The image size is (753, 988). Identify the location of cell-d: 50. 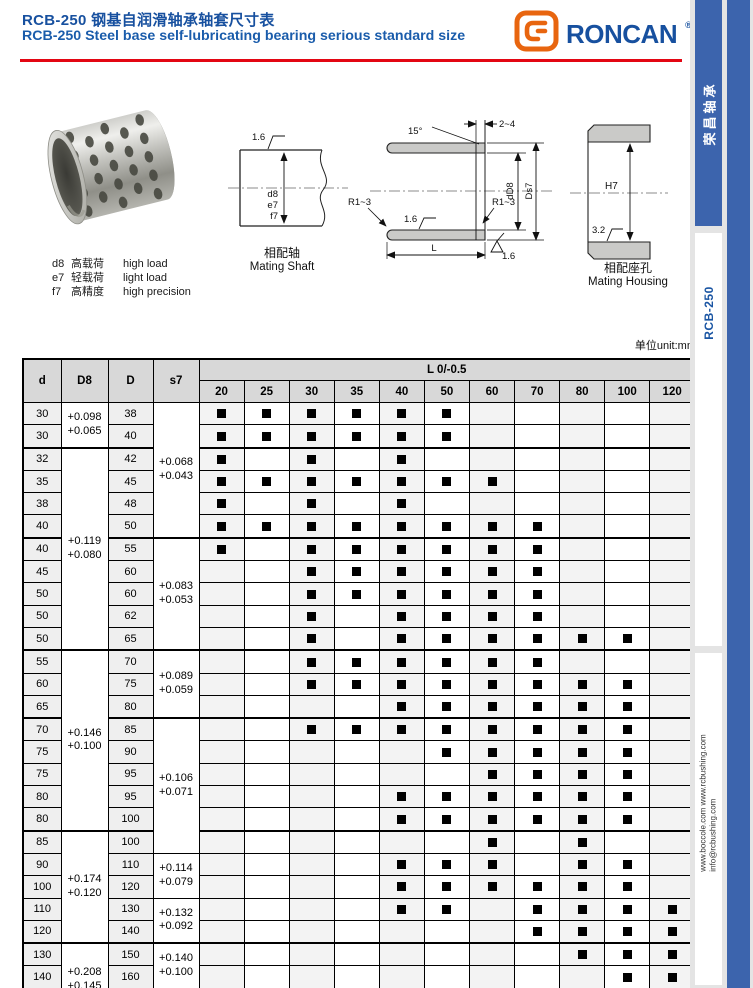
(42, 594).